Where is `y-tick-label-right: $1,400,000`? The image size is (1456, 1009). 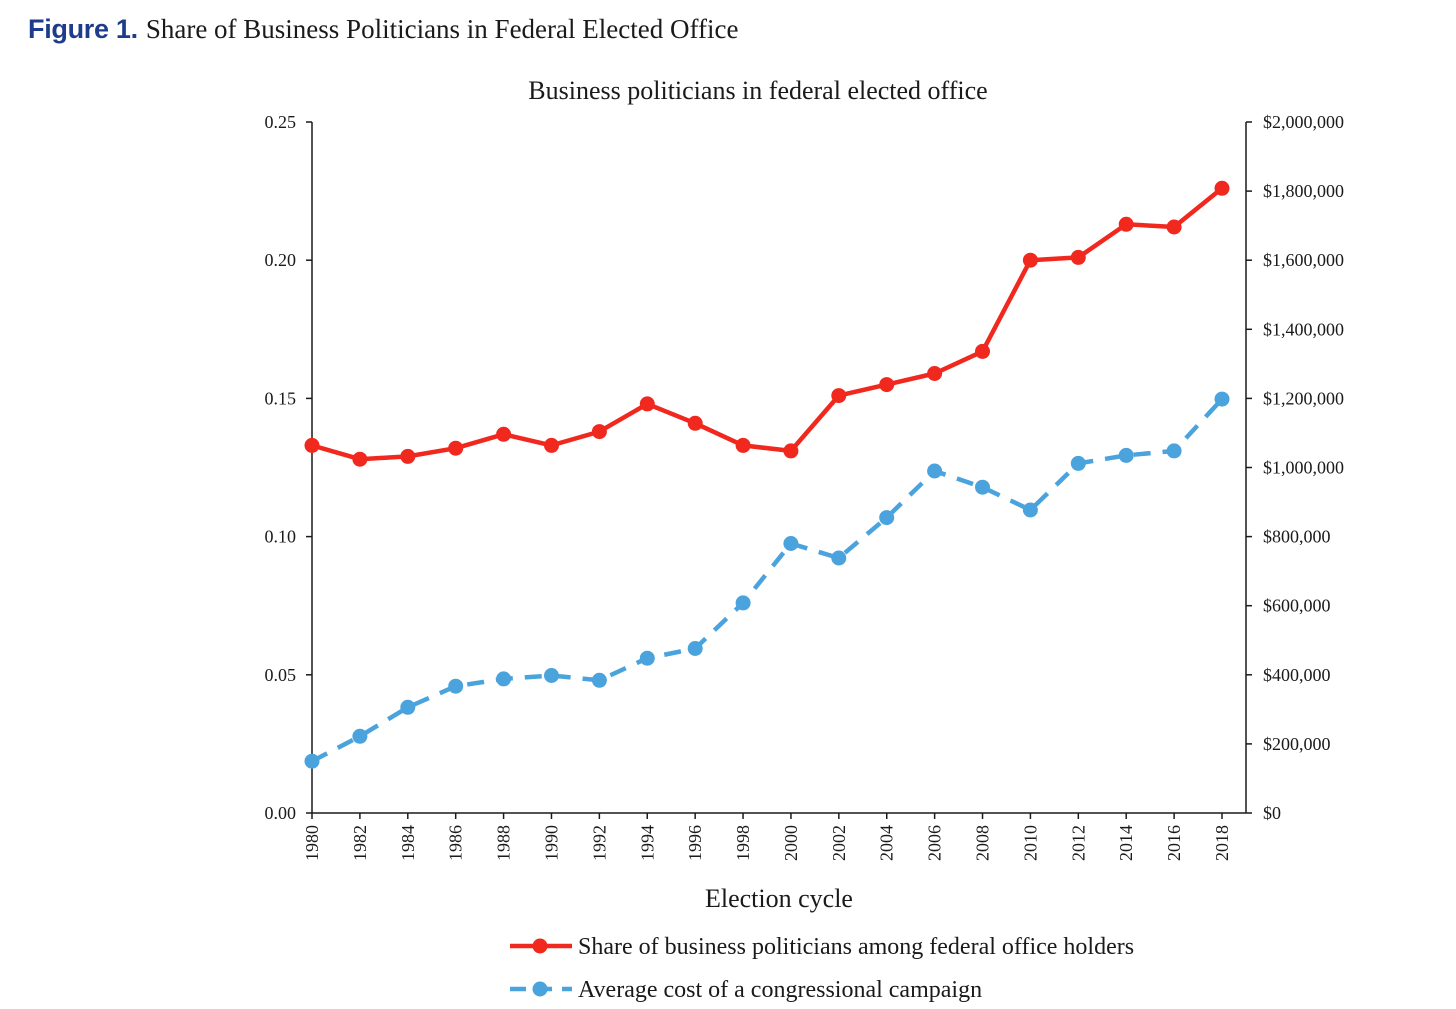 y-tick-label-right: $1,400,000 is located at coordinates (1303, 329).